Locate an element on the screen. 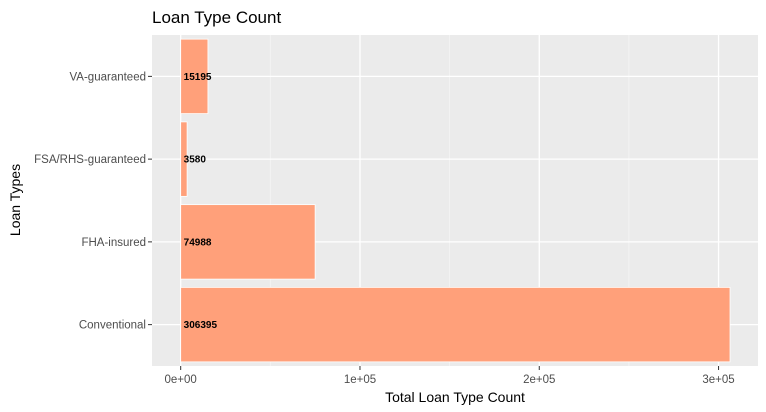 This screenshot has width=766, height=412. y-tick-label: Conventional is located at coordinates (112, 326).